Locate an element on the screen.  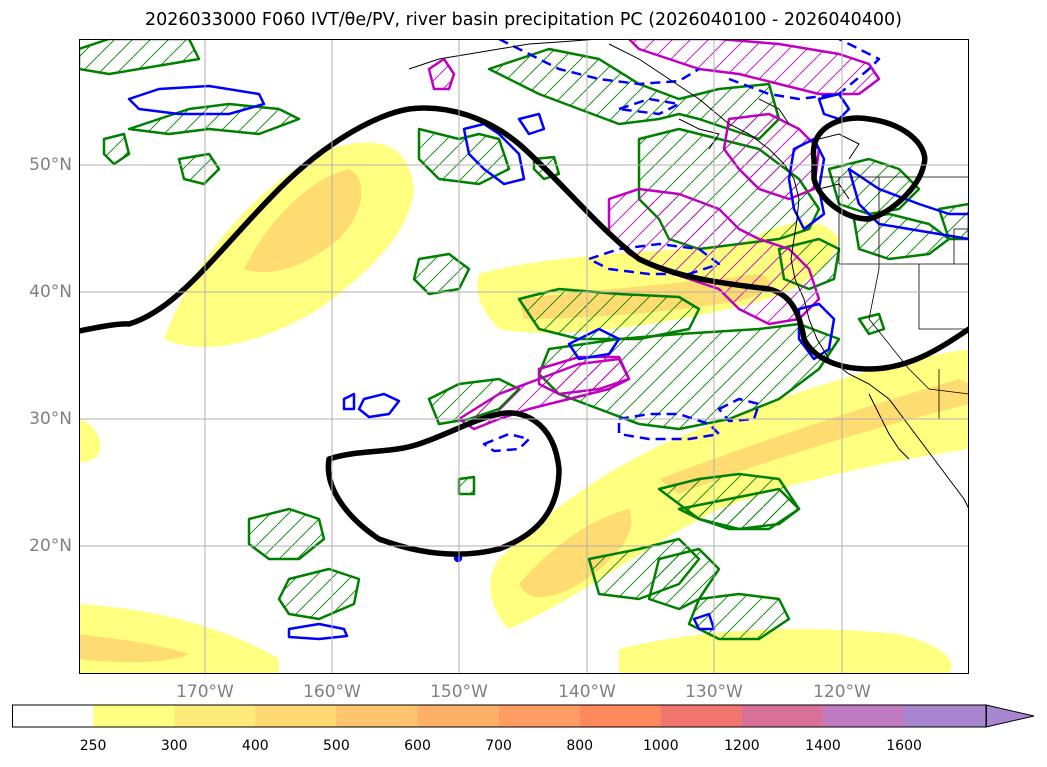
lat-label-40n: 40°N is located at coordinates (50, 292).